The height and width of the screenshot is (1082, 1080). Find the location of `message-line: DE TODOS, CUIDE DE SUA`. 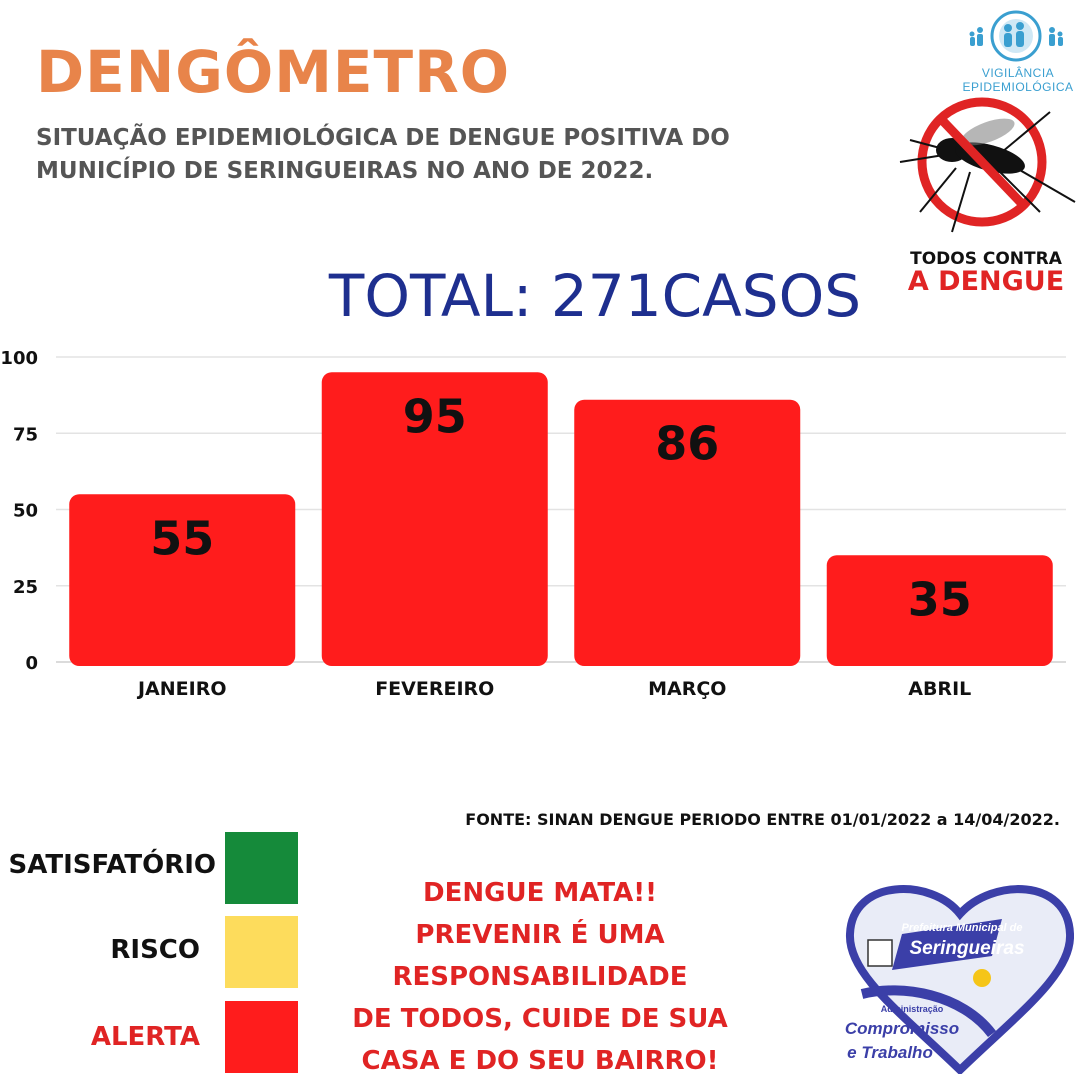

message-line: DE TODOS, CUIDE DE SUA is located at coordinates (540, 1019).